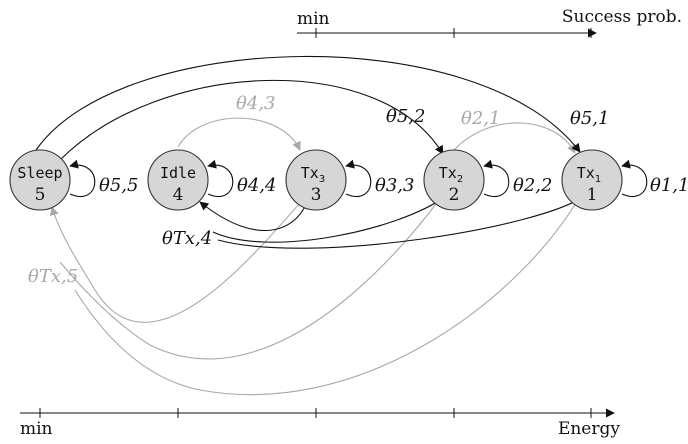 This screenshot has width=688, height=444. Describe the element at coordinates (39, 173) in the screenshot. I see `state-sleep-name: Sleep` at that location.